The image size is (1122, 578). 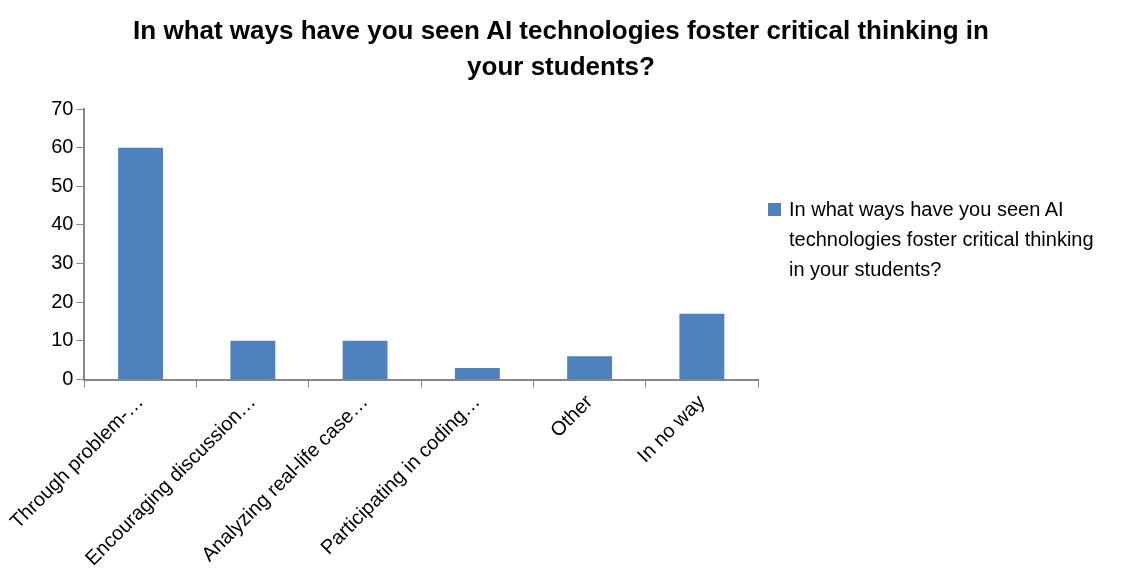 What do you see at coordinates (68, 378) in the screenshot?
I see `y-tick-label: 0` at bounding box center [68, 378].